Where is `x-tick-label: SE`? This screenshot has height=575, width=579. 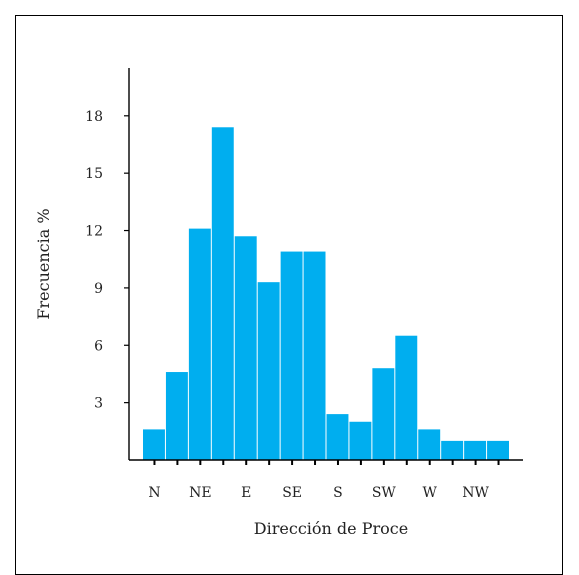 x-tick-label: SE is located at coordinates (292, 493).